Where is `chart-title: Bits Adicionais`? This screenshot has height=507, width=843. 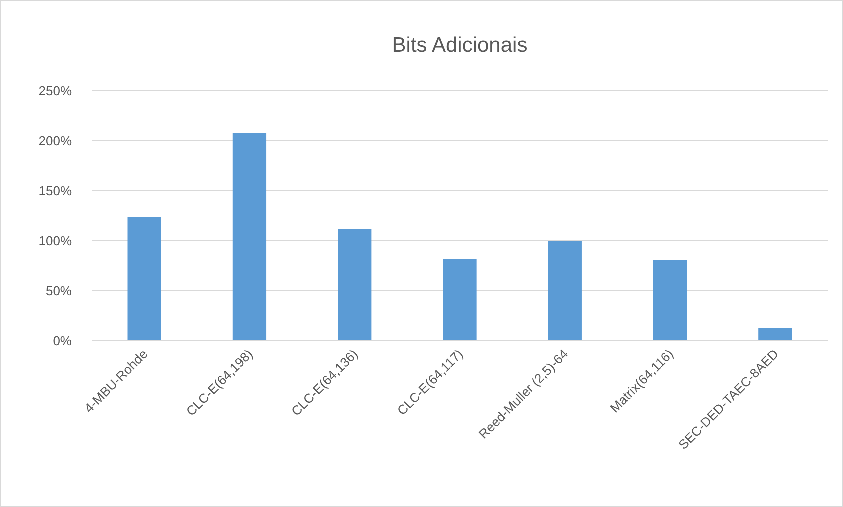 chart-title: Bits Adicionais is located at coordinates (460, 45).